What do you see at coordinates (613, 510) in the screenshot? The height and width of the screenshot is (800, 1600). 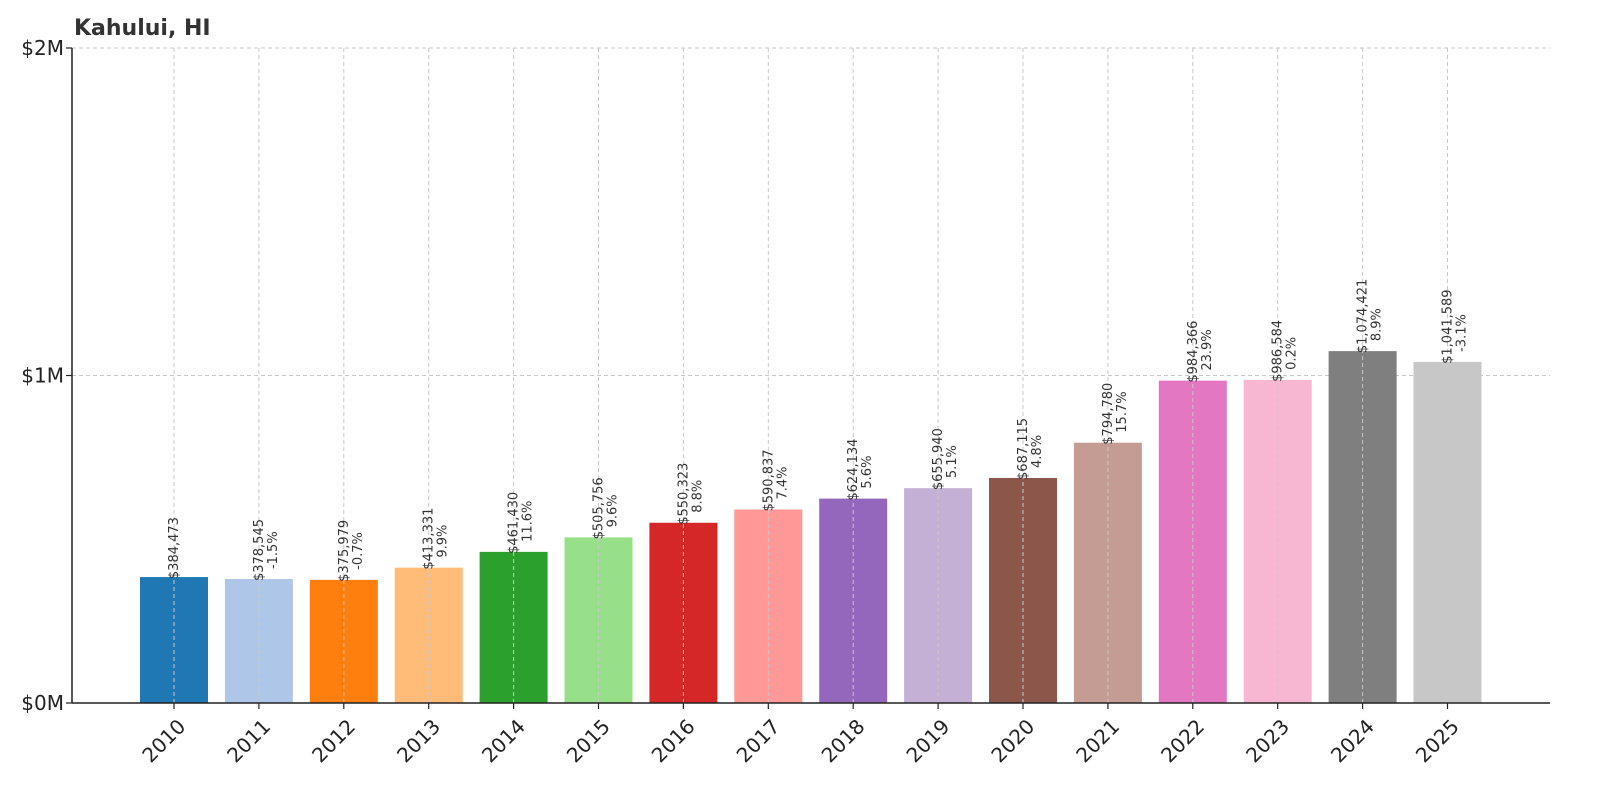 I see `change-label: 9.6%` at bounding box center [613, 510].